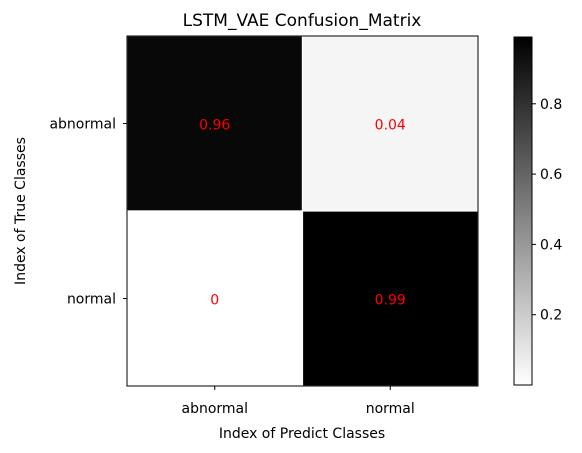 The image size is (582, 453). I want to click on colorbar-tick-label: 0.4, so click(551, 245).